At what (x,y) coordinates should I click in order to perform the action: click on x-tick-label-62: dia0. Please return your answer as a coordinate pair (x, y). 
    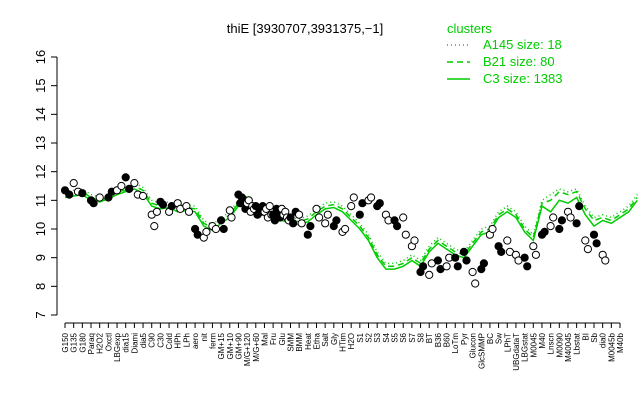
    Looking at the image, I should click on (603, 340).